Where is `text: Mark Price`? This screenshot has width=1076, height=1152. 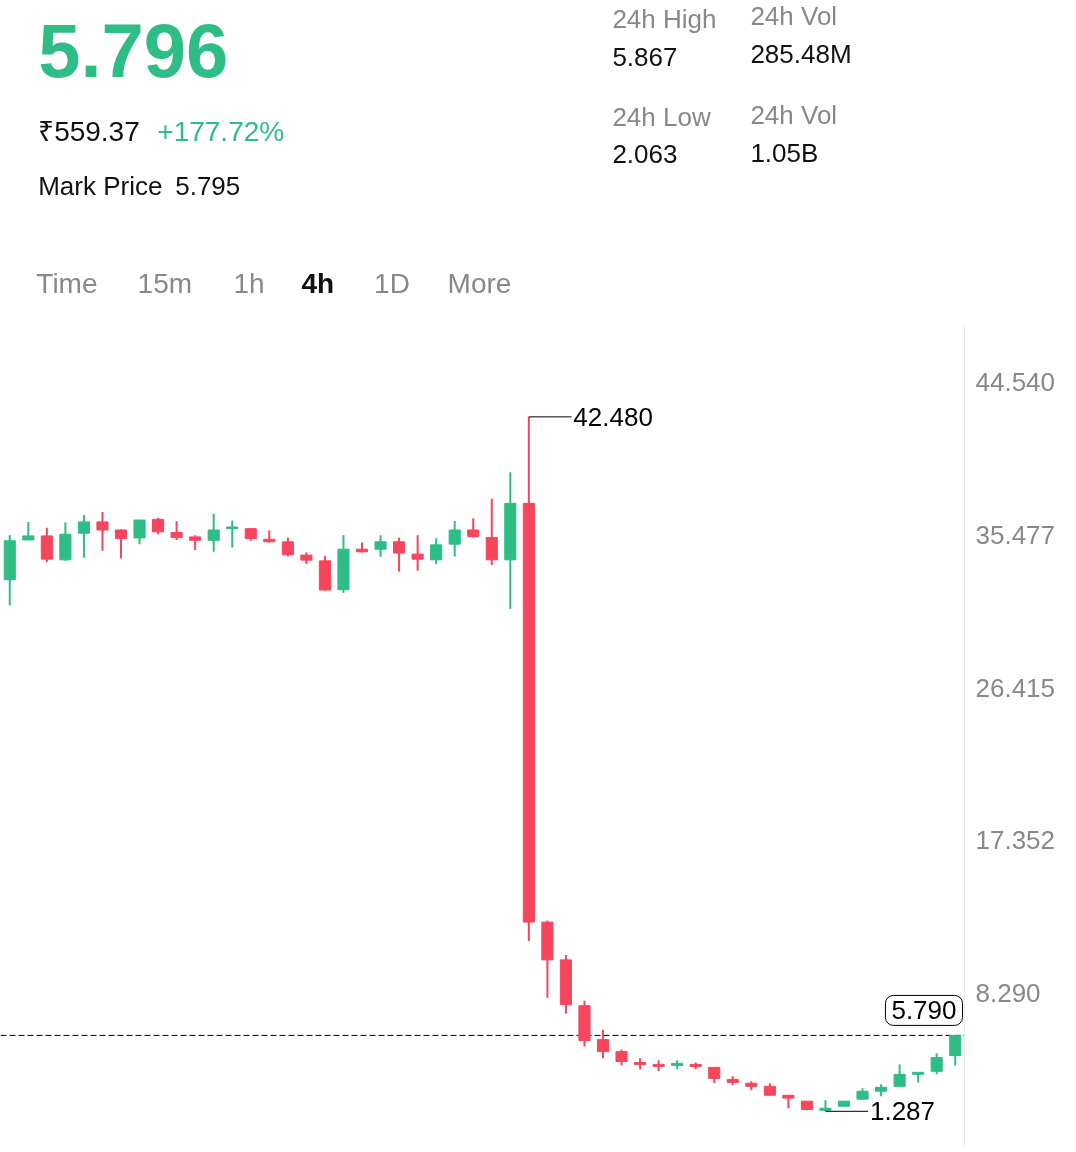
text: Mark Price is located at coordinates (100, 185).